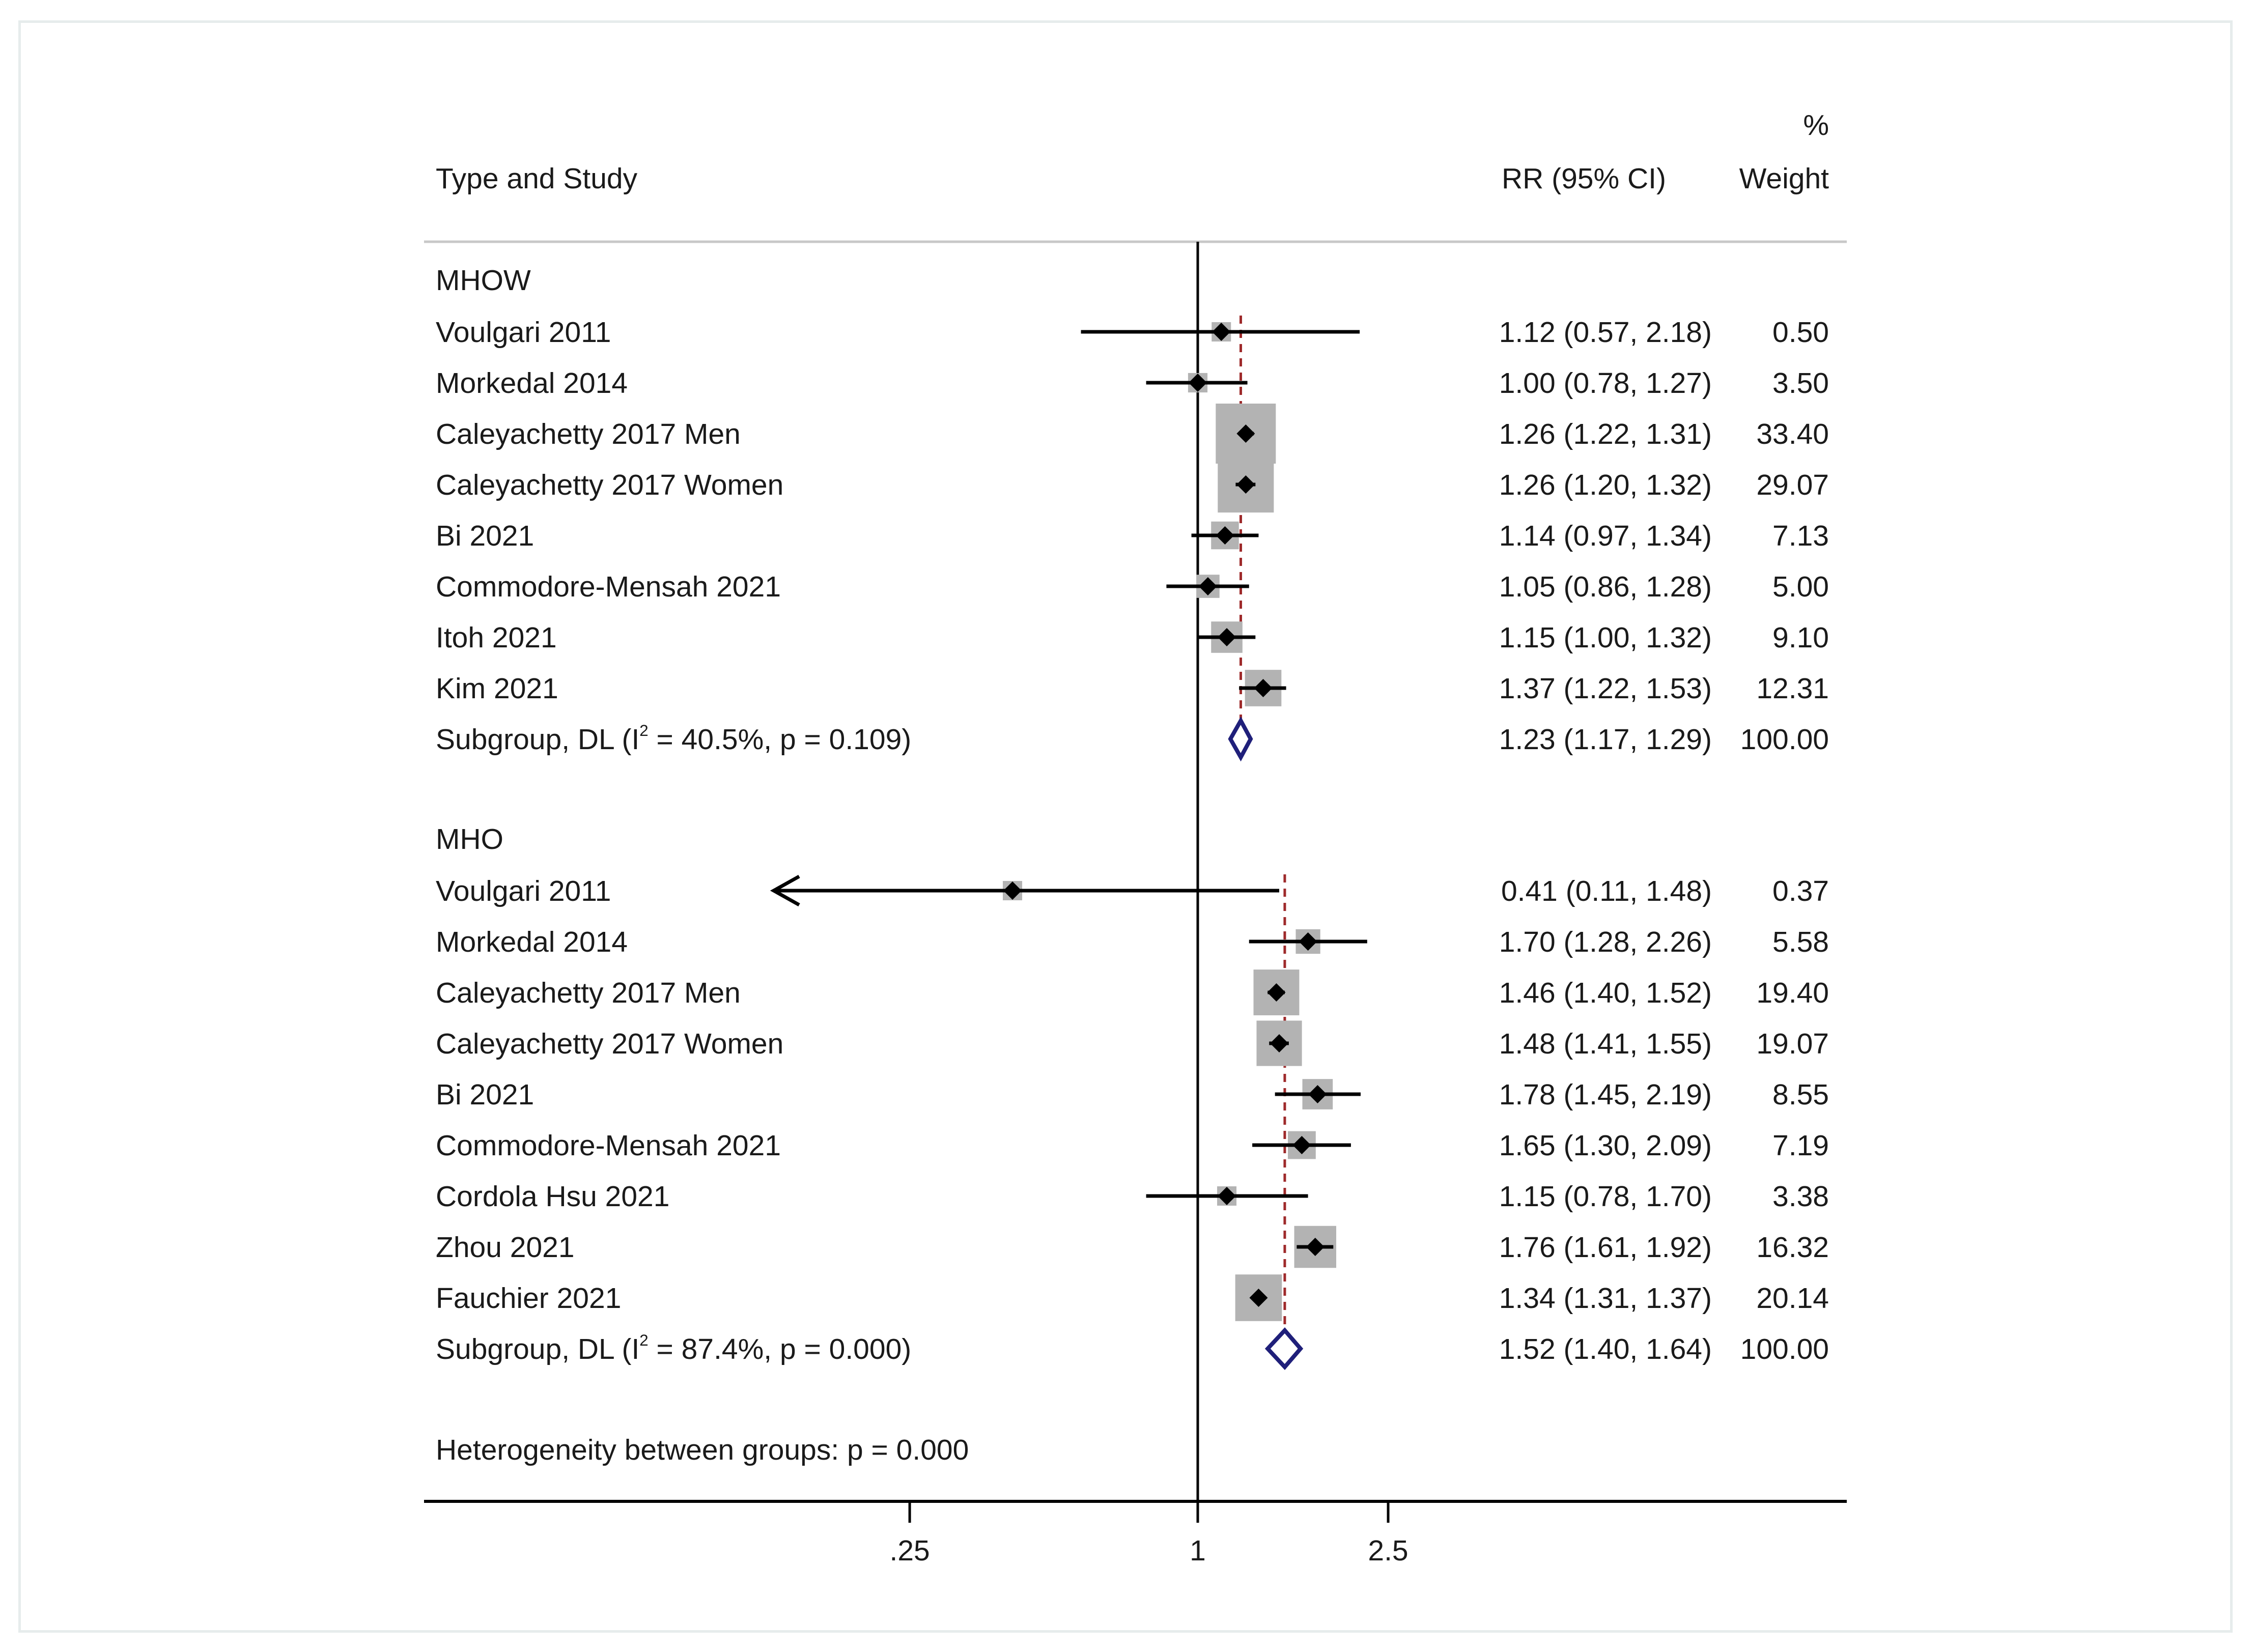 The height and width of the screenshot is (1652, 2254). What do you see at coordinates (1800, 1146) in the screenshot?
I see `study-weight: 7.19` at bounding box center [1800, 1146].